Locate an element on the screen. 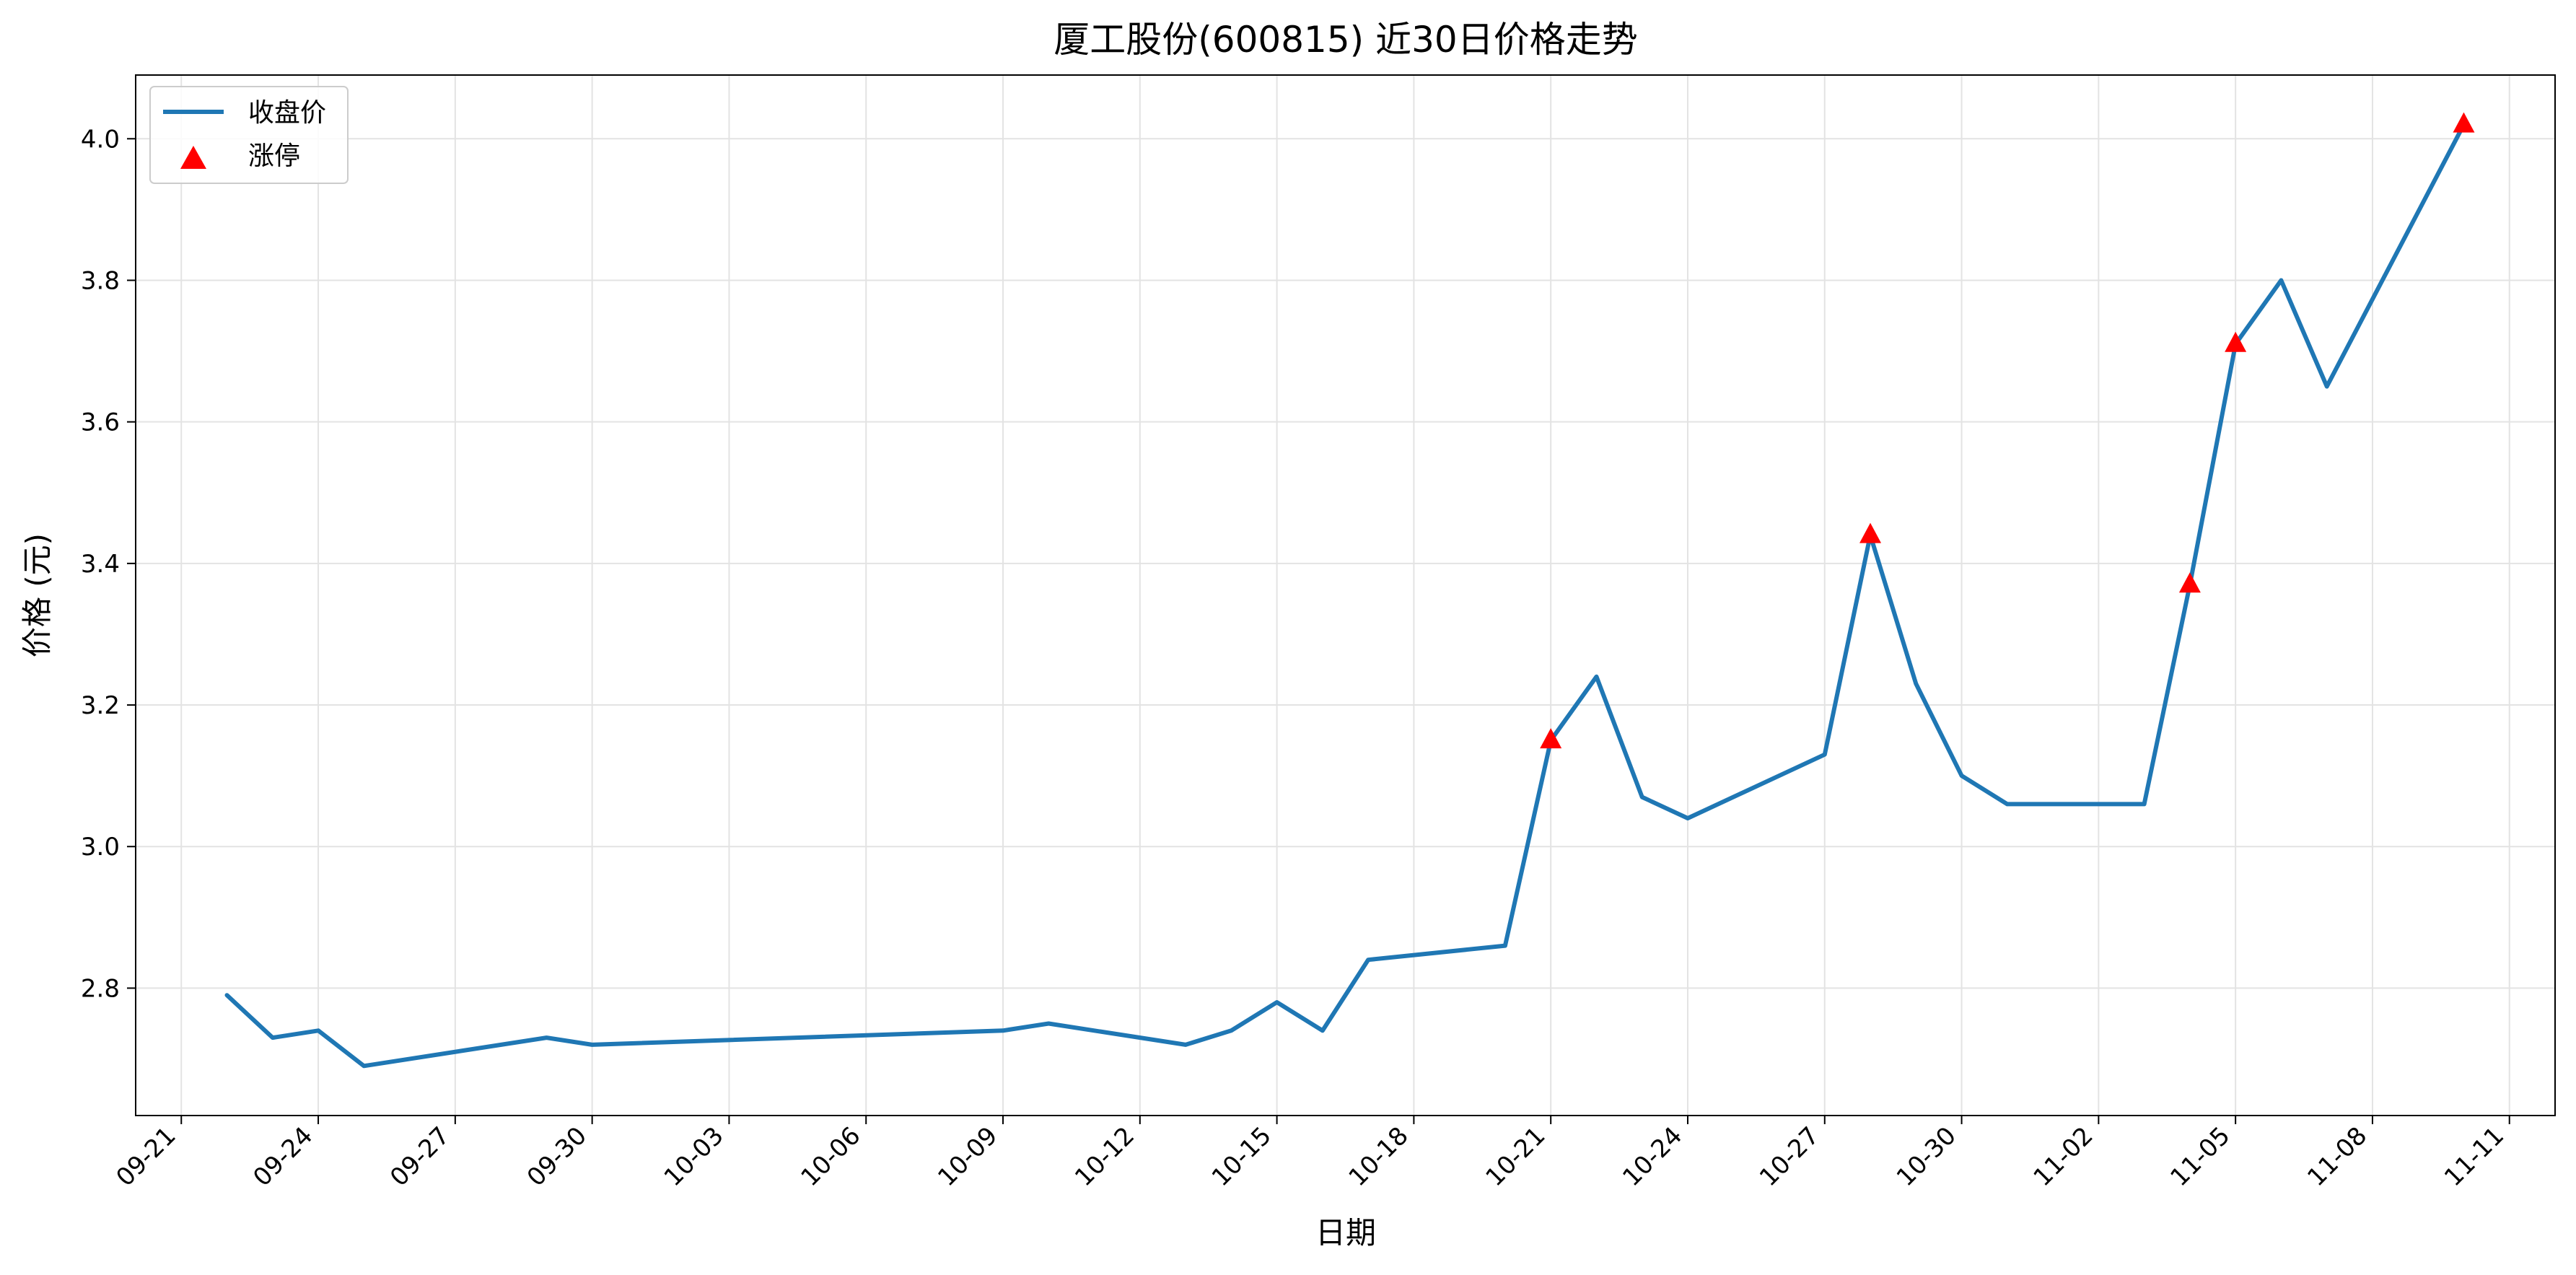 The width and height of the screenshot is (2576, 1275). y-tick-label: 3.8 is located at coordinates (101, 280).